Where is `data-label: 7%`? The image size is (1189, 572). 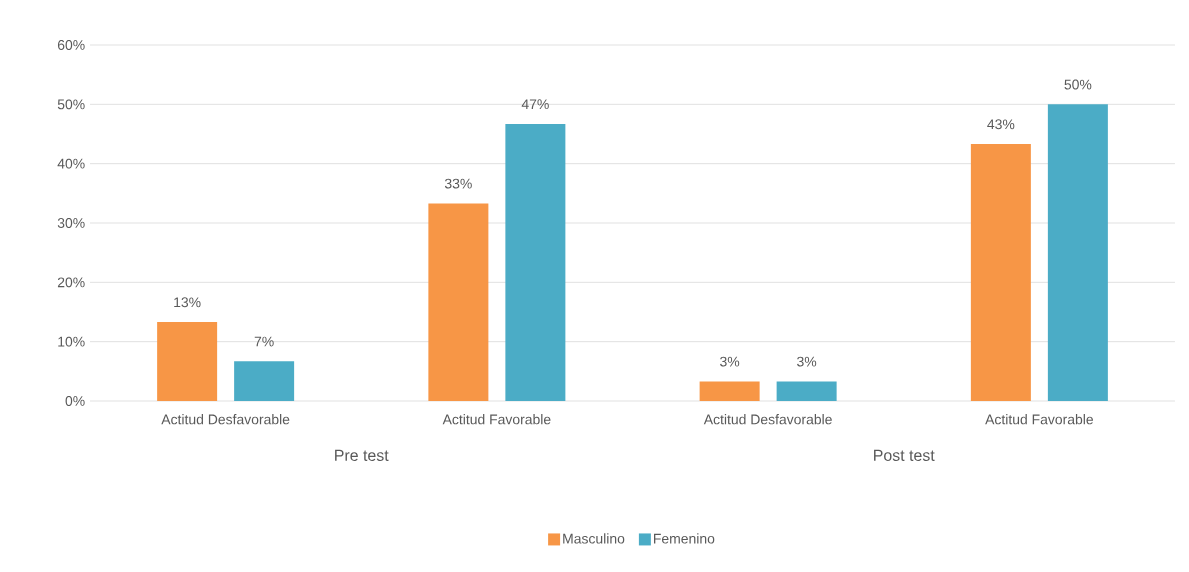
data-label: 7% is located at coordinates (264, 341).